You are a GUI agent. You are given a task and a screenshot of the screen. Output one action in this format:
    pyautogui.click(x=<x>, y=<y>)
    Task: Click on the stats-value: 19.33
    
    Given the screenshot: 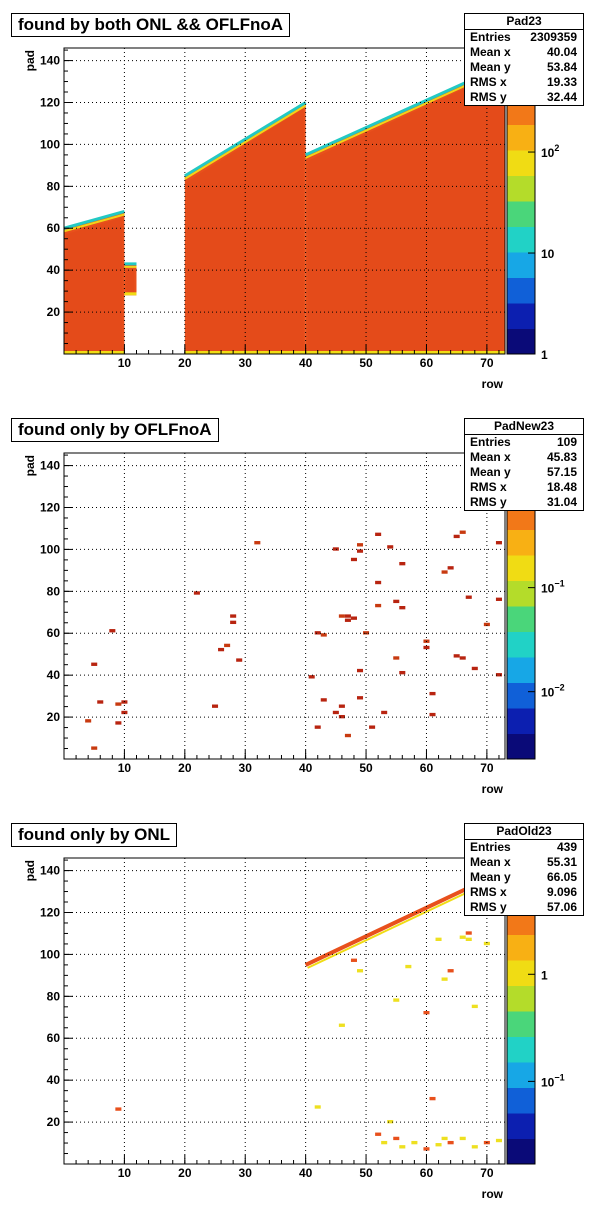 What is the action you would take?
    pyautogui.click(x=561, y=82)
    